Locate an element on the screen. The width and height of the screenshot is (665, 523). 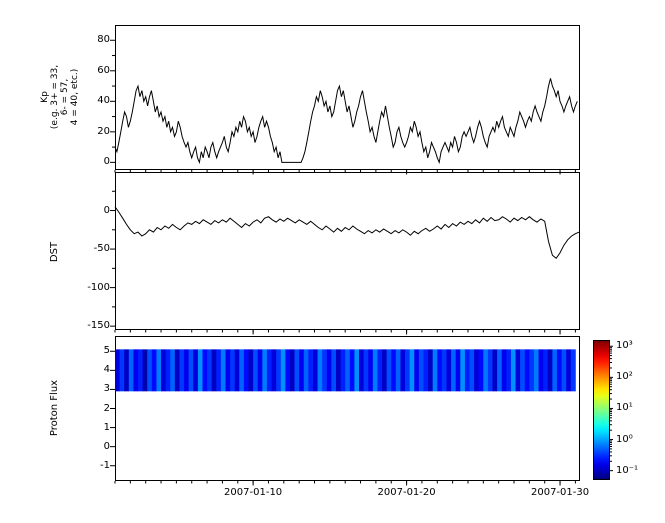
y-tick-label: 3 is located at coordinates (106, 389).